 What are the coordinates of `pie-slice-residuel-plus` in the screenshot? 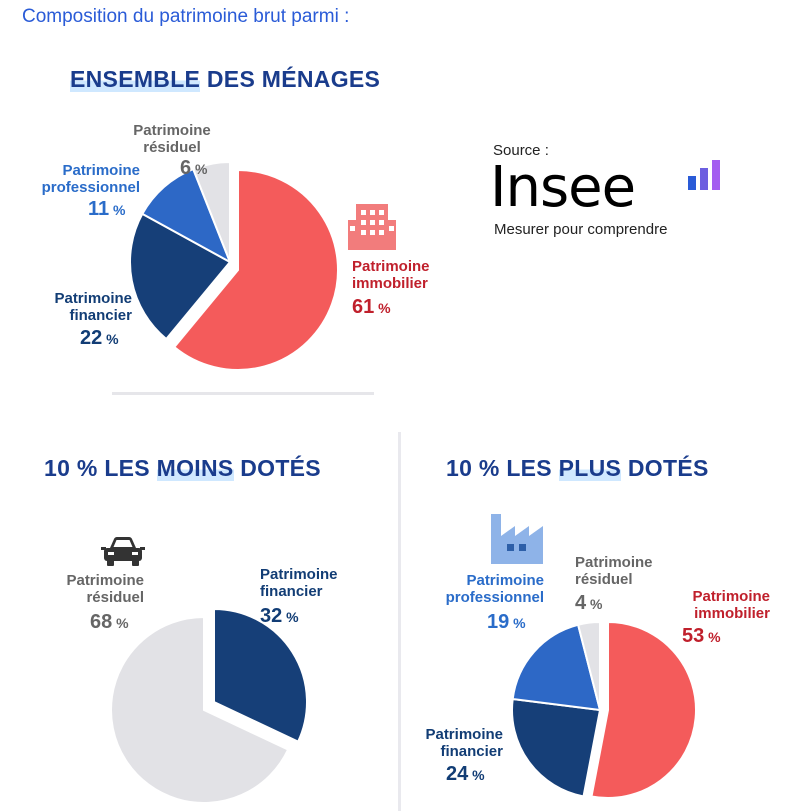 It's located at (588, 665).